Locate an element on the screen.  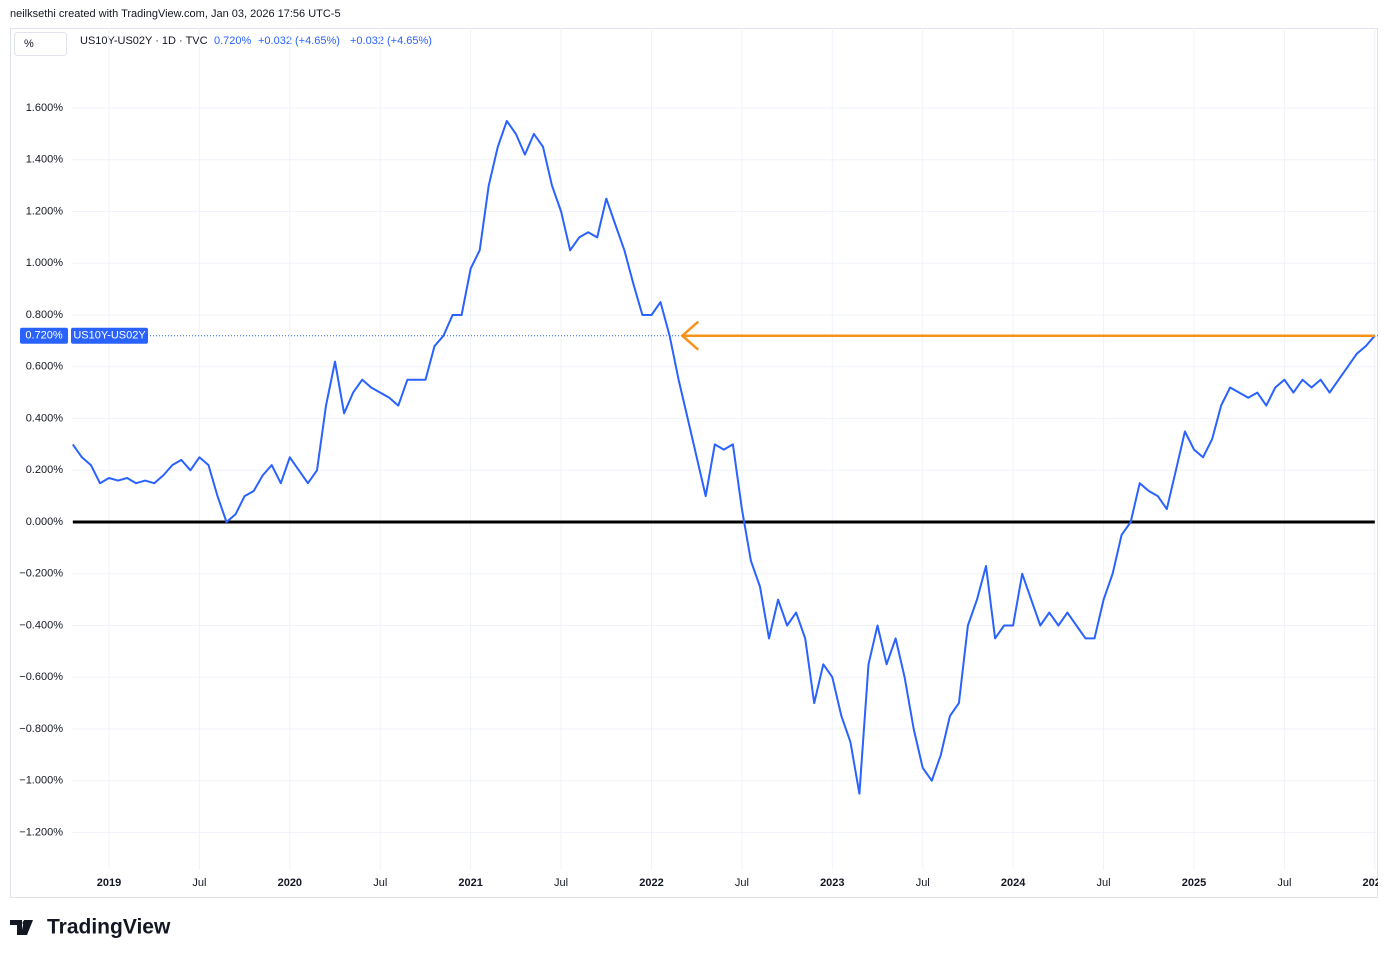
price-label: 0.720% is located at coordinates (44, 336).